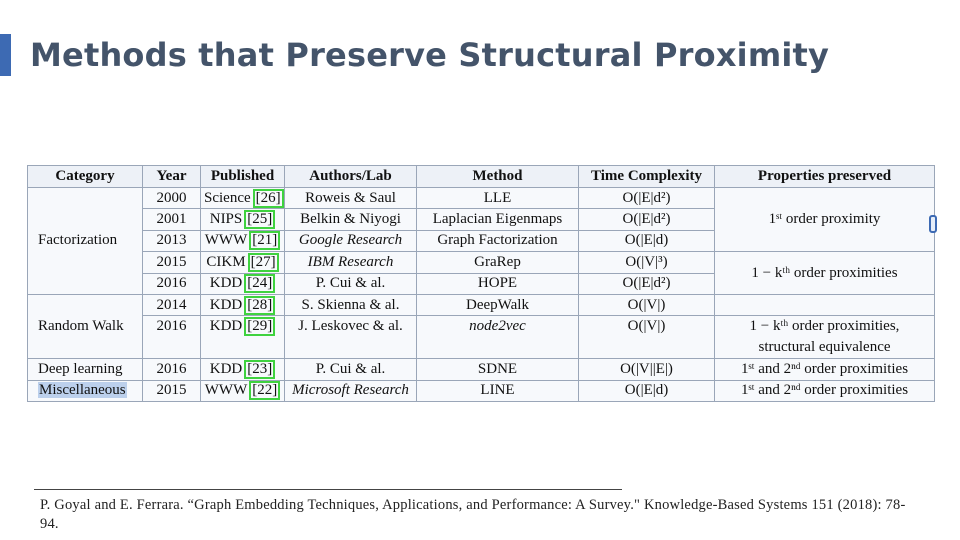 This screenshot has width=960, height=540. What do you see at coordinates (260, 220) in the screenshot?
I see `citation-ref: [25]` at bounding box center [260, 220].